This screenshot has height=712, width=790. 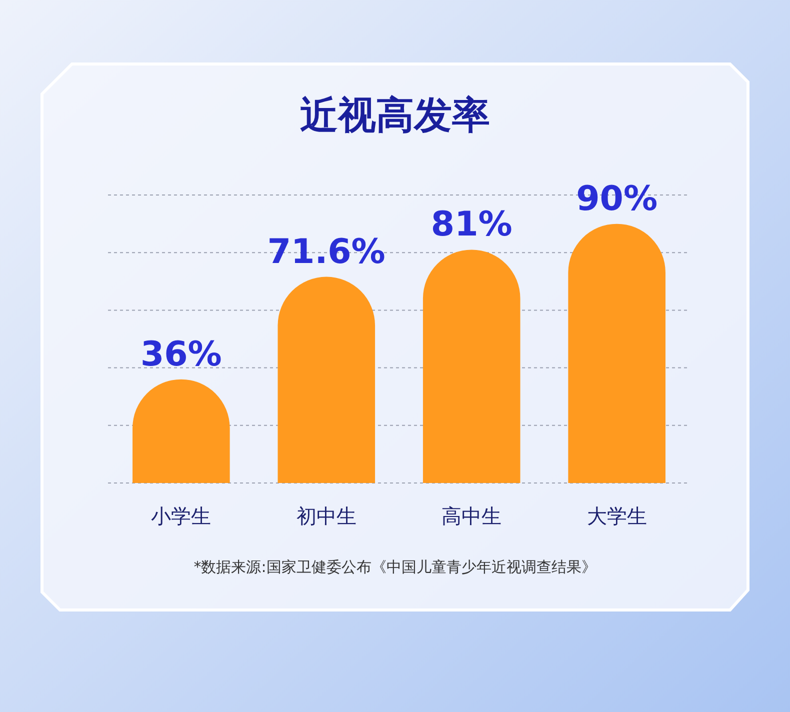 What do you see at coordinates (617, 198) in the screenshot?
I see `data-label: 90%` at bounding box center [617, 198].